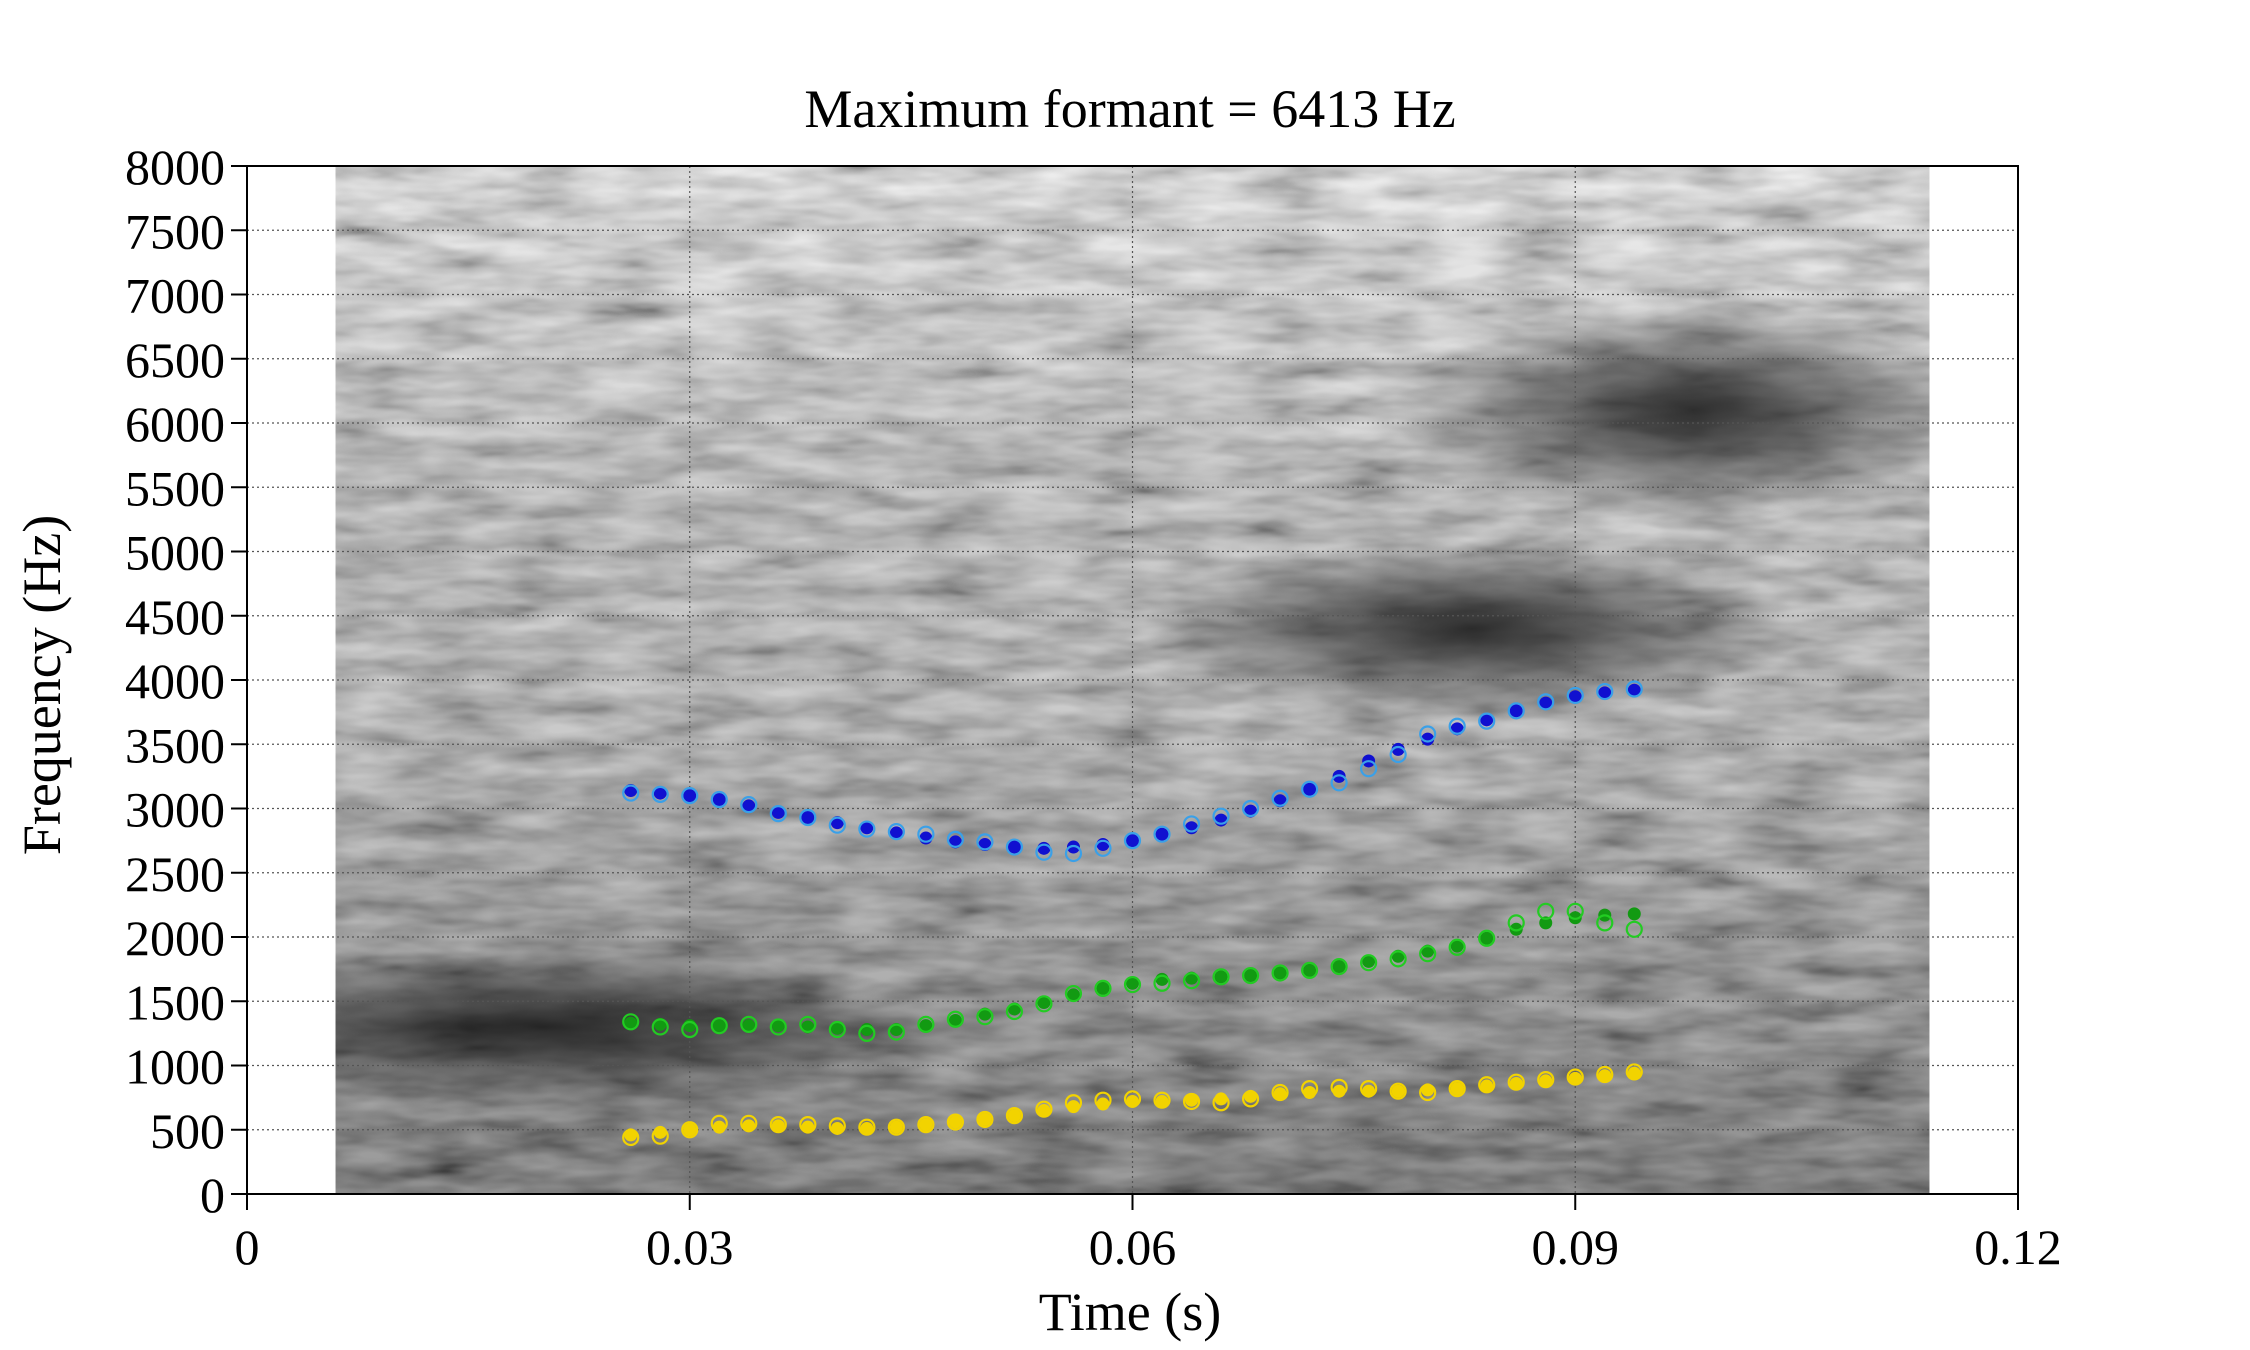  What do you see at coordinates (1129, 109) in the screenshot?
I see `chart-title: Maximum formant = 6413 Hz` at bounding box center [1129, 109].